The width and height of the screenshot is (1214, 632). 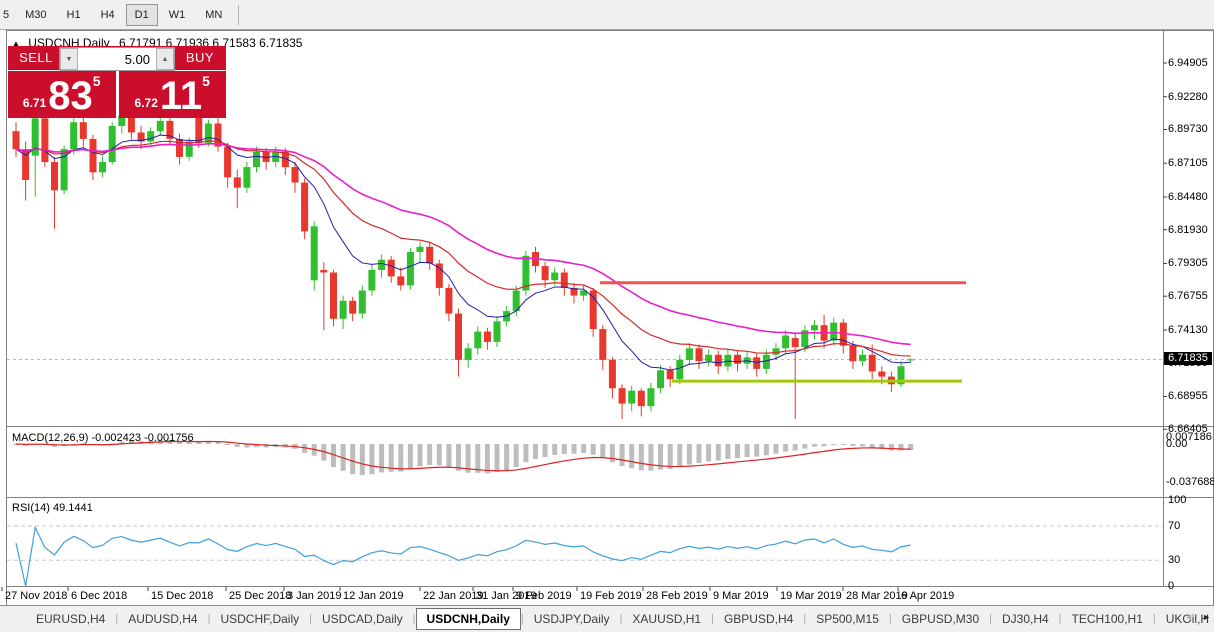 What do you see at coordinates (741, 596) in the screenshot?
I see `date-tick-label: 9 Mar 2019` at bounding box center [741, 596].